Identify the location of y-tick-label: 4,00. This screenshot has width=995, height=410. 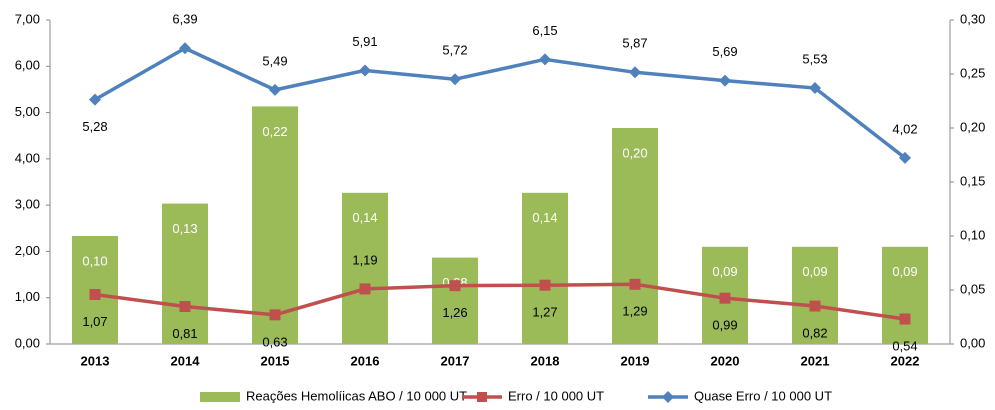
(27, 157).